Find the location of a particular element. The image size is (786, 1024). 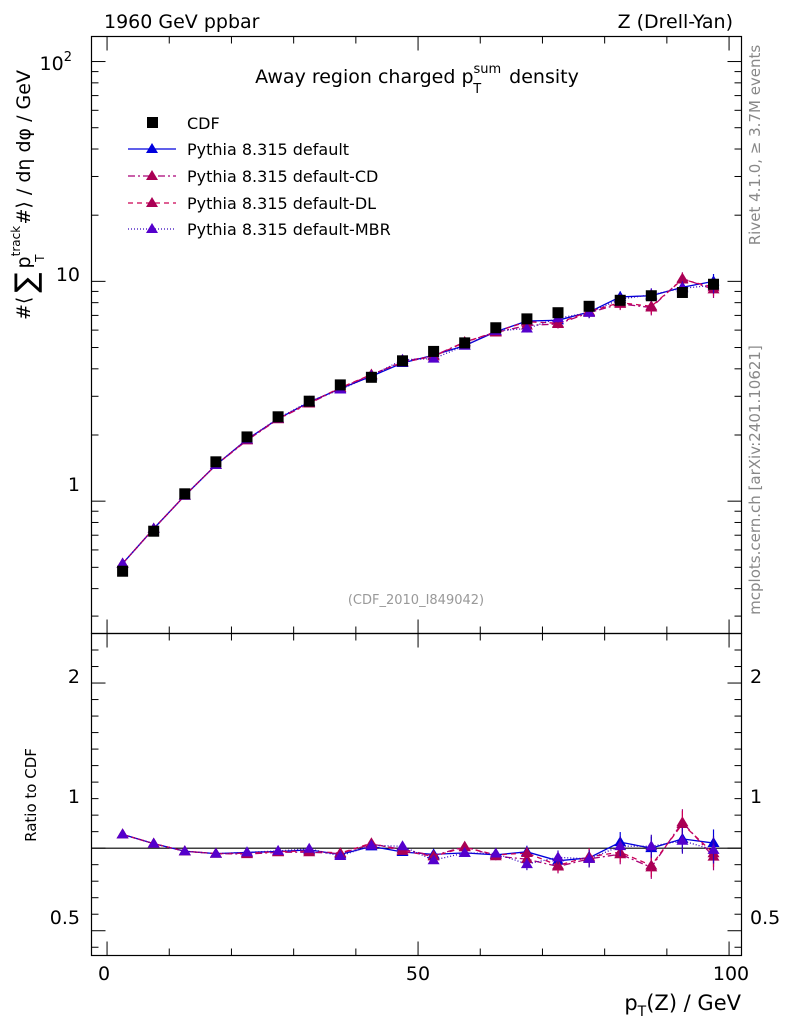

legend-marker-default is located at coordinates (152, 148).